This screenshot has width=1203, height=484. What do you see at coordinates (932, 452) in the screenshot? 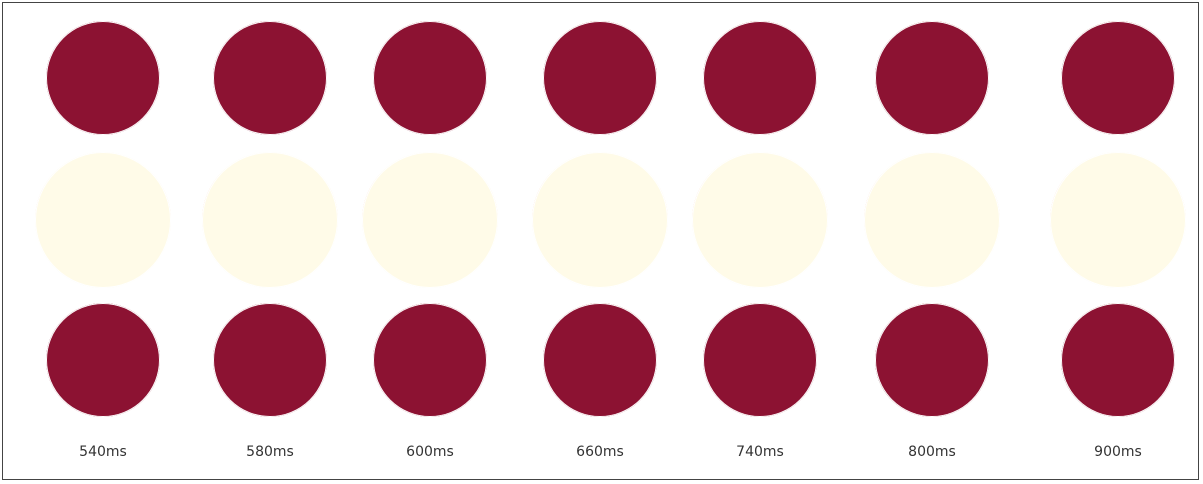
I see `time-label: 800ms` at bounding box center [932, 452].